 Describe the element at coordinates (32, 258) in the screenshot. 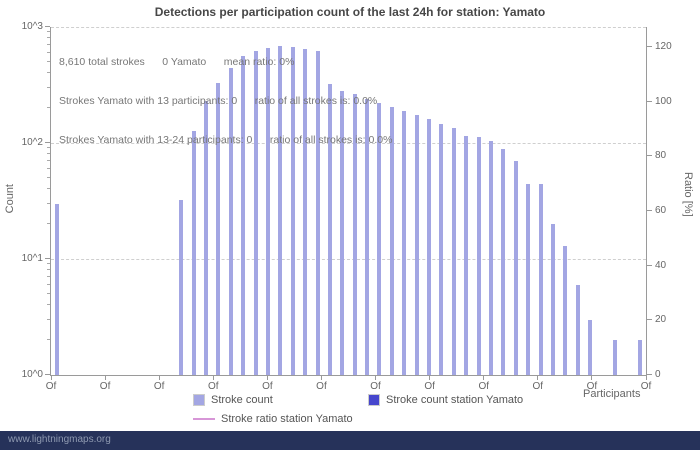

I see `y-axis-tick-label: 10^1` at that location.